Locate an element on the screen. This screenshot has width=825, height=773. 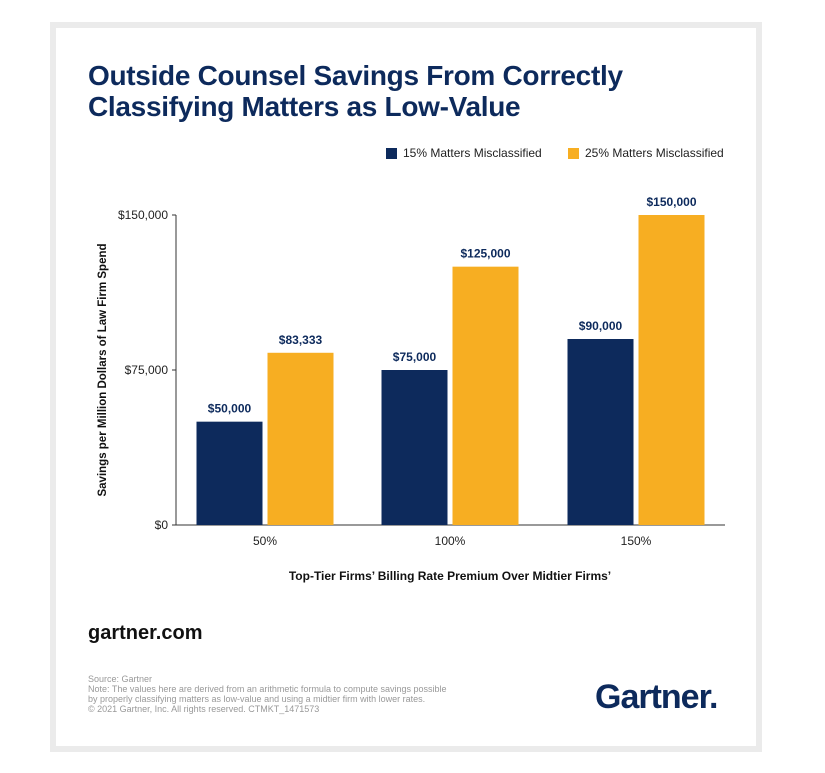
data-label: $125,000 is located at coordinates (485, 254).